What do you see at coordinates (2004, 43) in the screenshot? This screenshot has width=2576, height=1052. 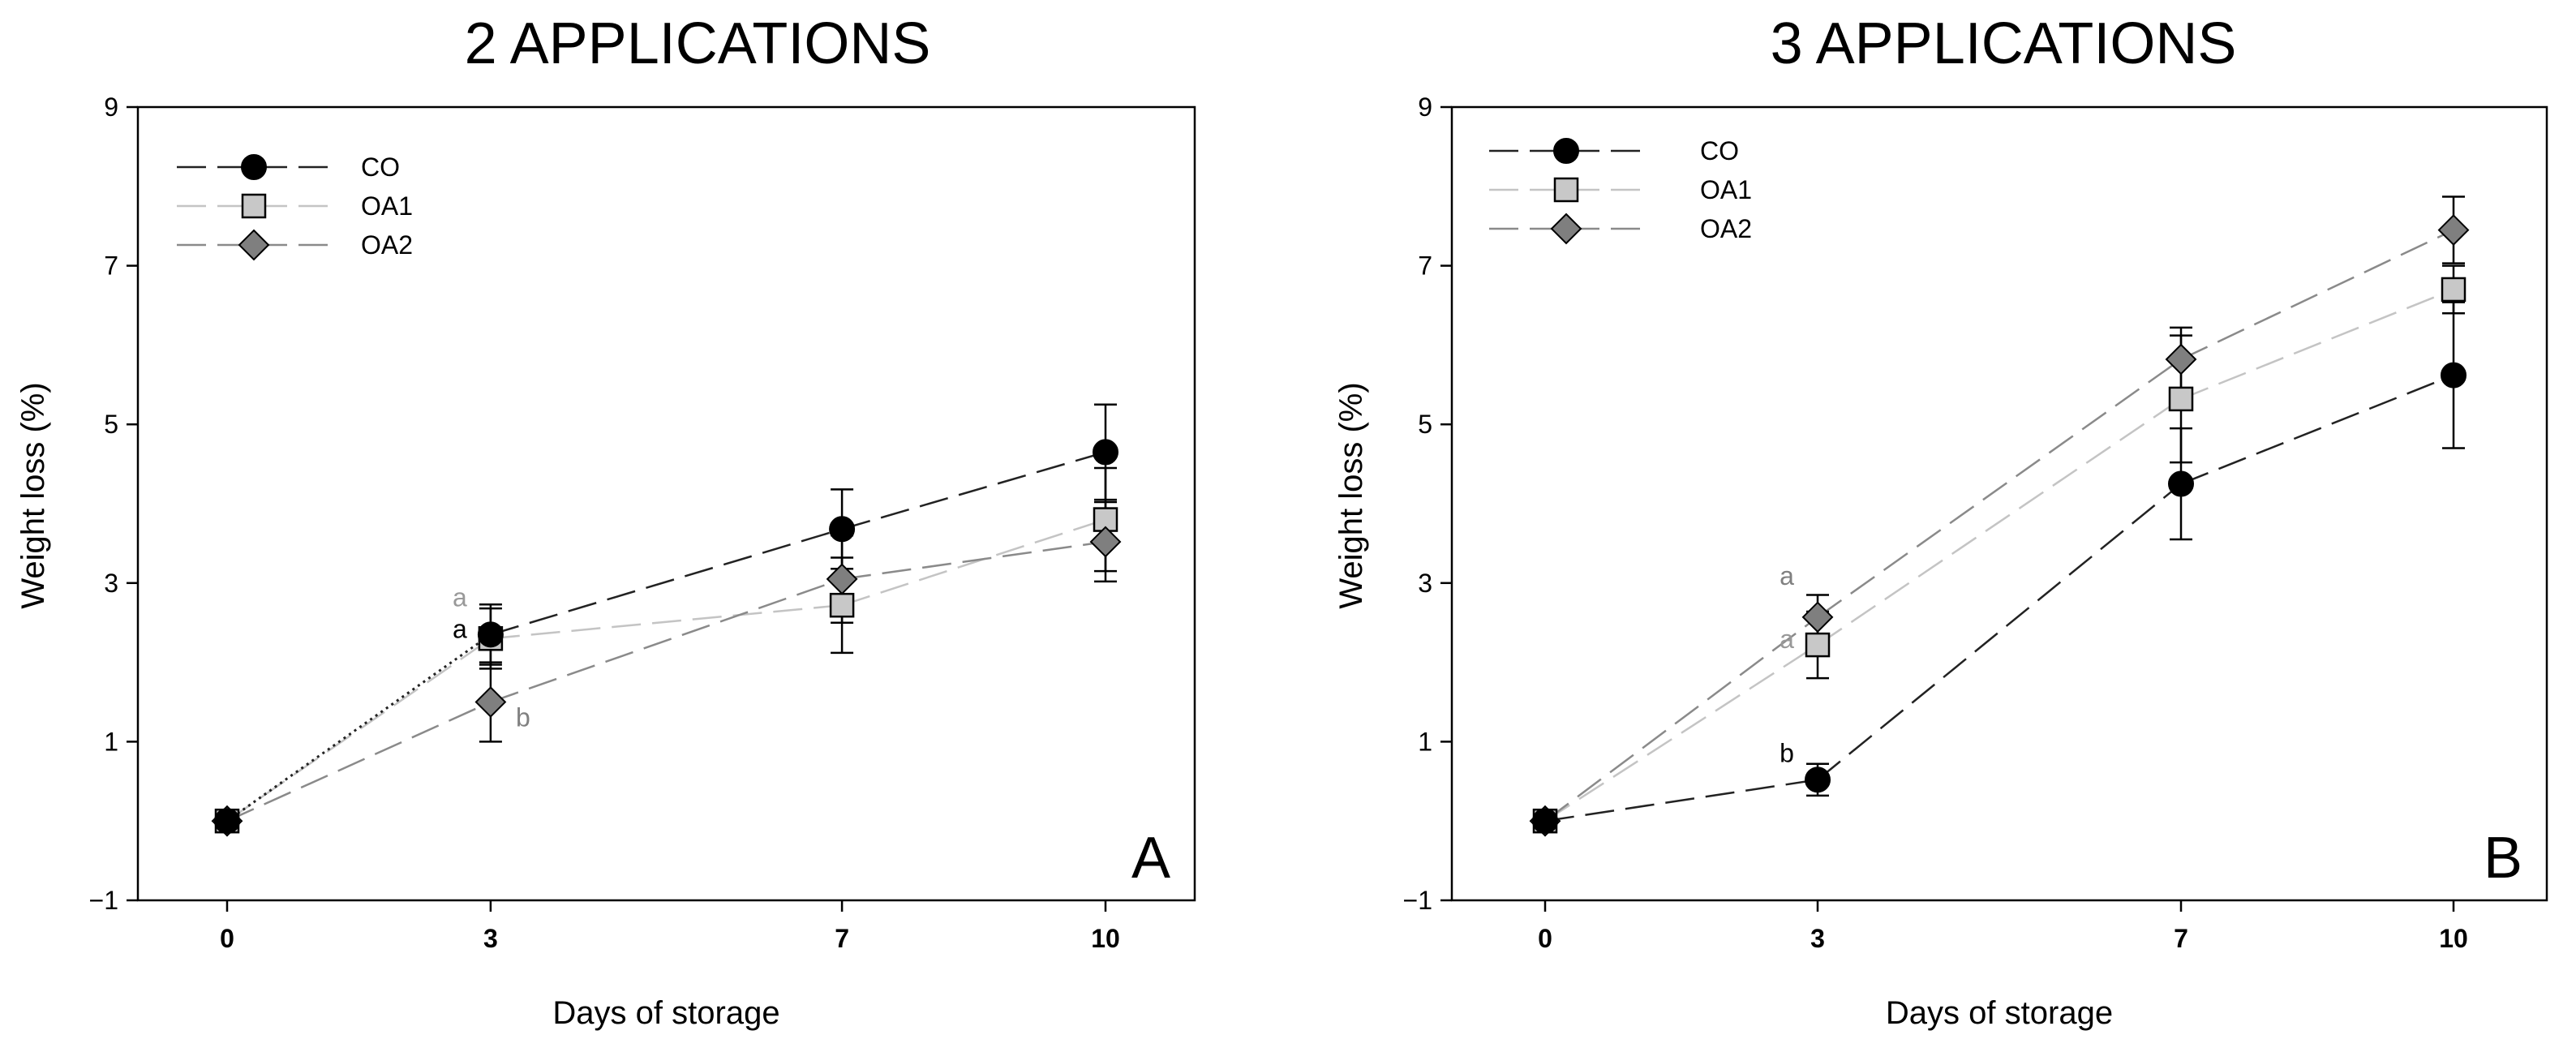 I see `chart-title: 3 APPLICATIONS` at bounding box center [2004, 43].